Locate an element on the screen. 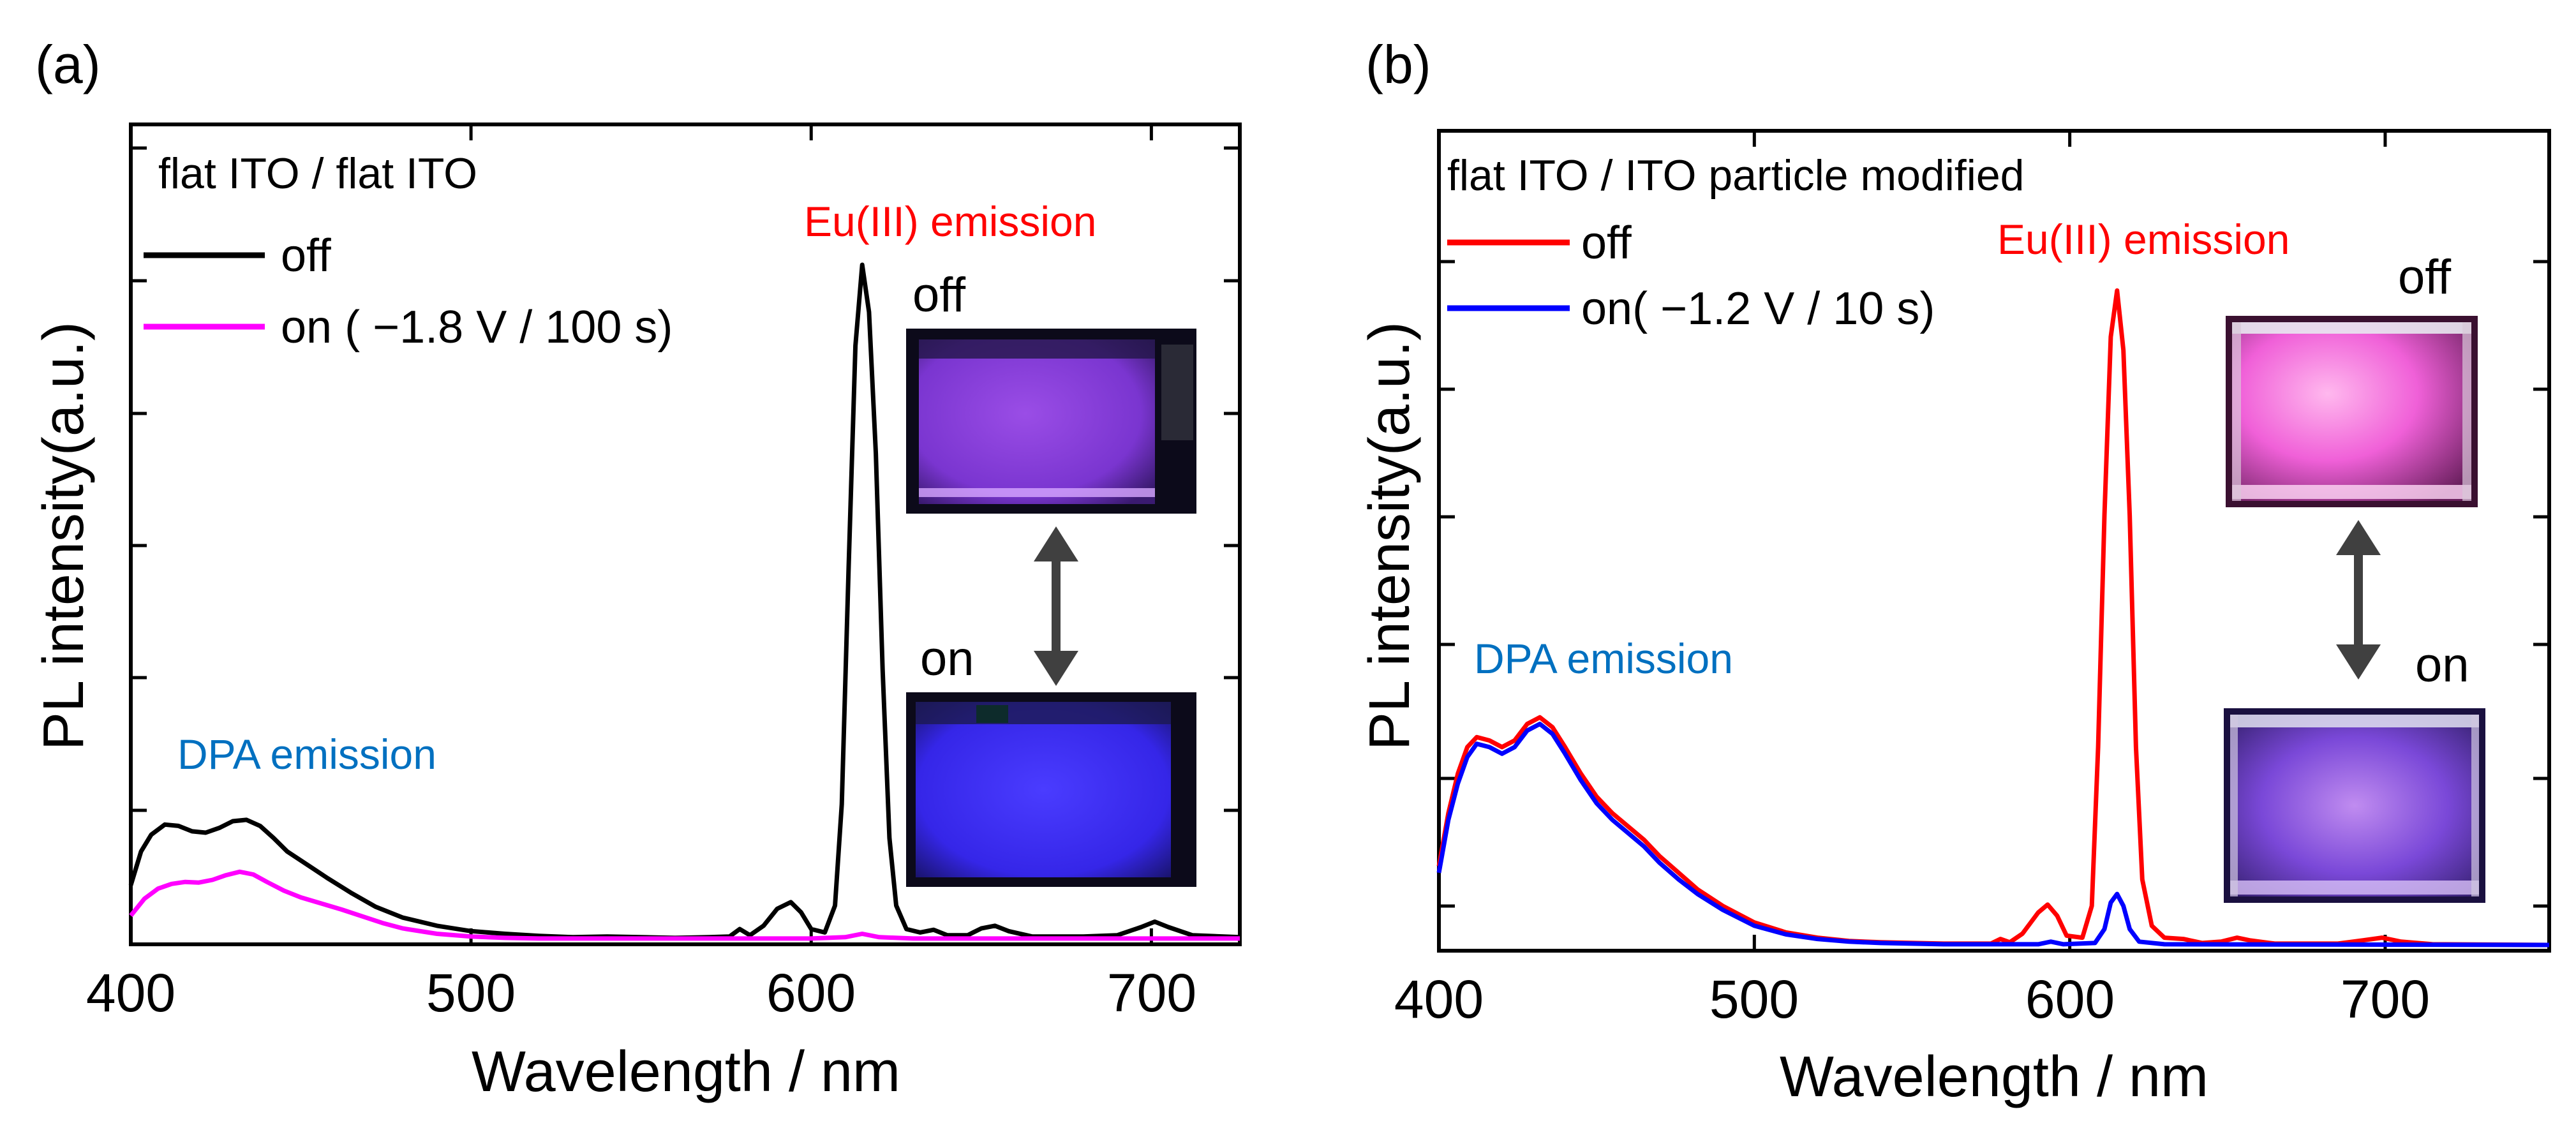 Image resolution: width=2576 pixels, height=1130 pixels. photo-off-a is located at coordinates (1051, 421).